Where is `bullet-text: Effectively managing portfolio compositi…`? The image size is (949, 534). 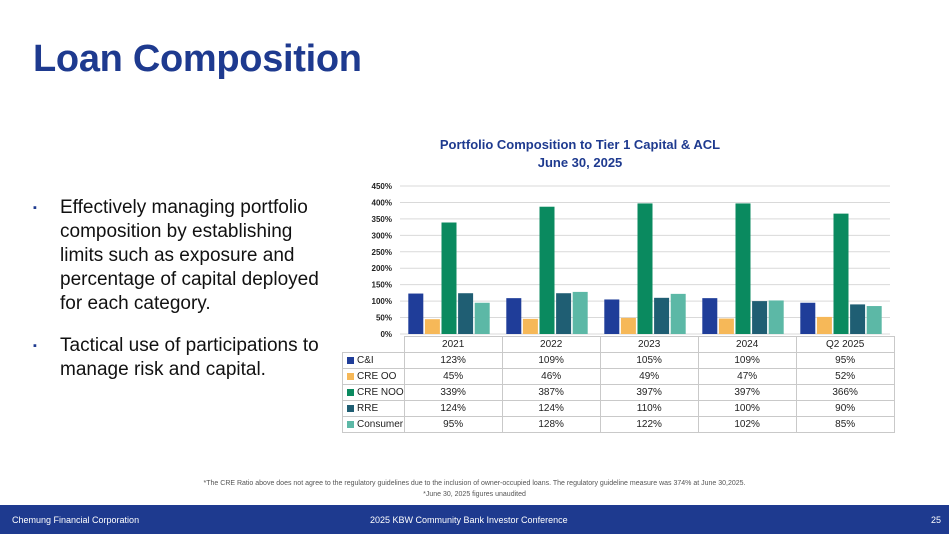
bullet-text: Effectively managing portfolio compositi… is located at coordinates (189, 255).